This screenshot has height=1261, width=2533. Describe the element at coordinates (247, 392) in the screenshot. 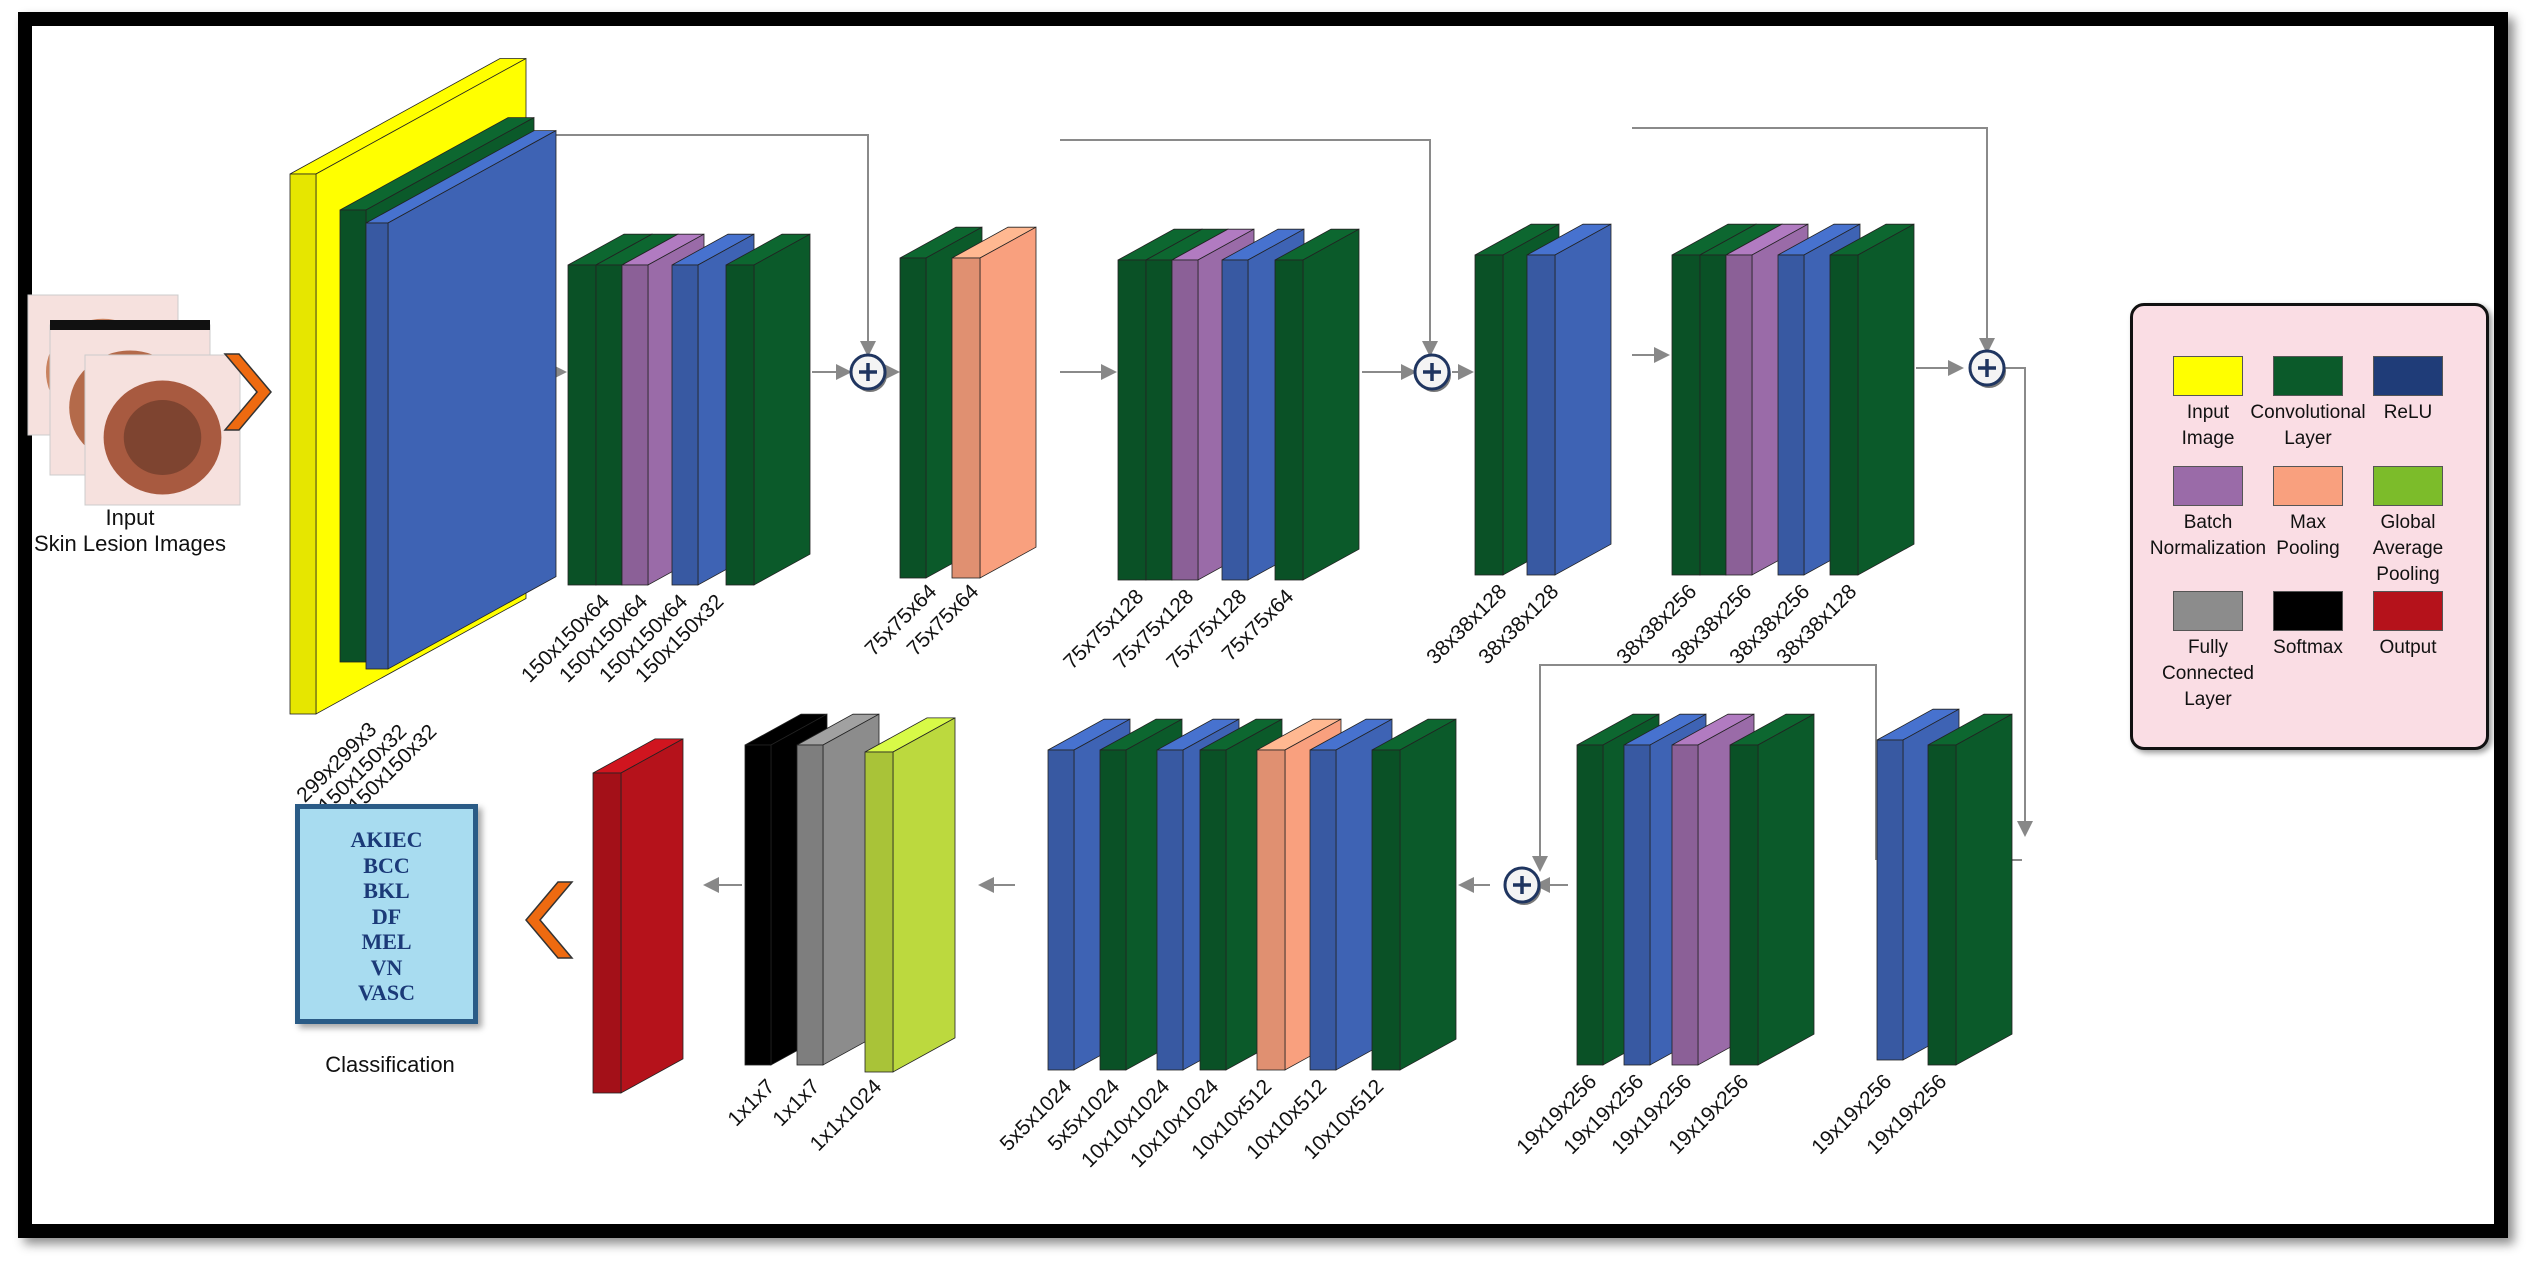

I see `input-arrow-icon` at that location.